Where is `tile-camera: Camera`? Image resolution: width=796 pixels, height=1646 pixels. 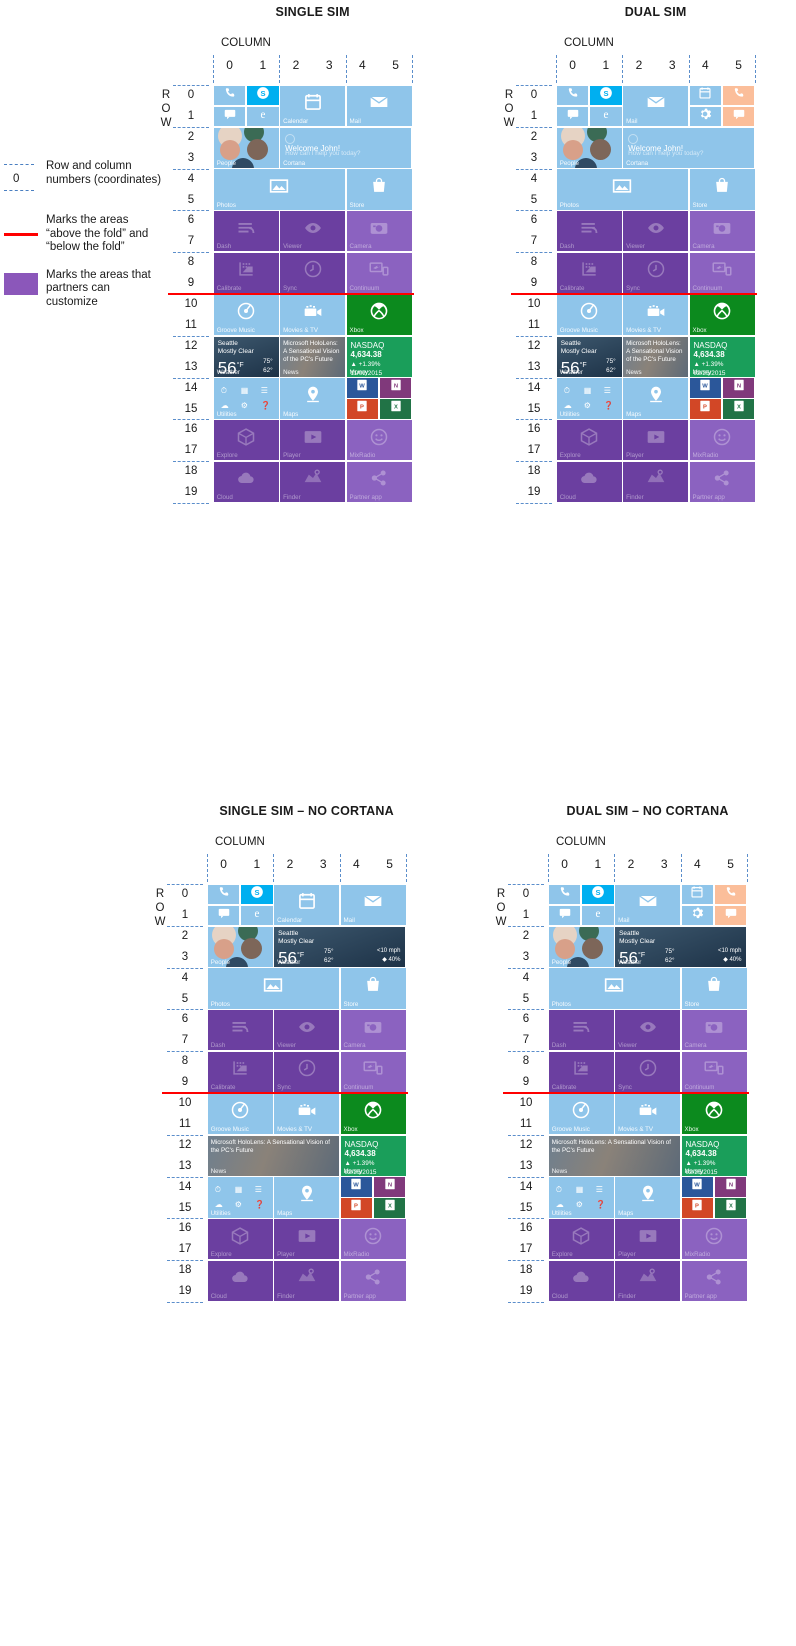 tile-camera: Camera is located at coordinates (379, 231).